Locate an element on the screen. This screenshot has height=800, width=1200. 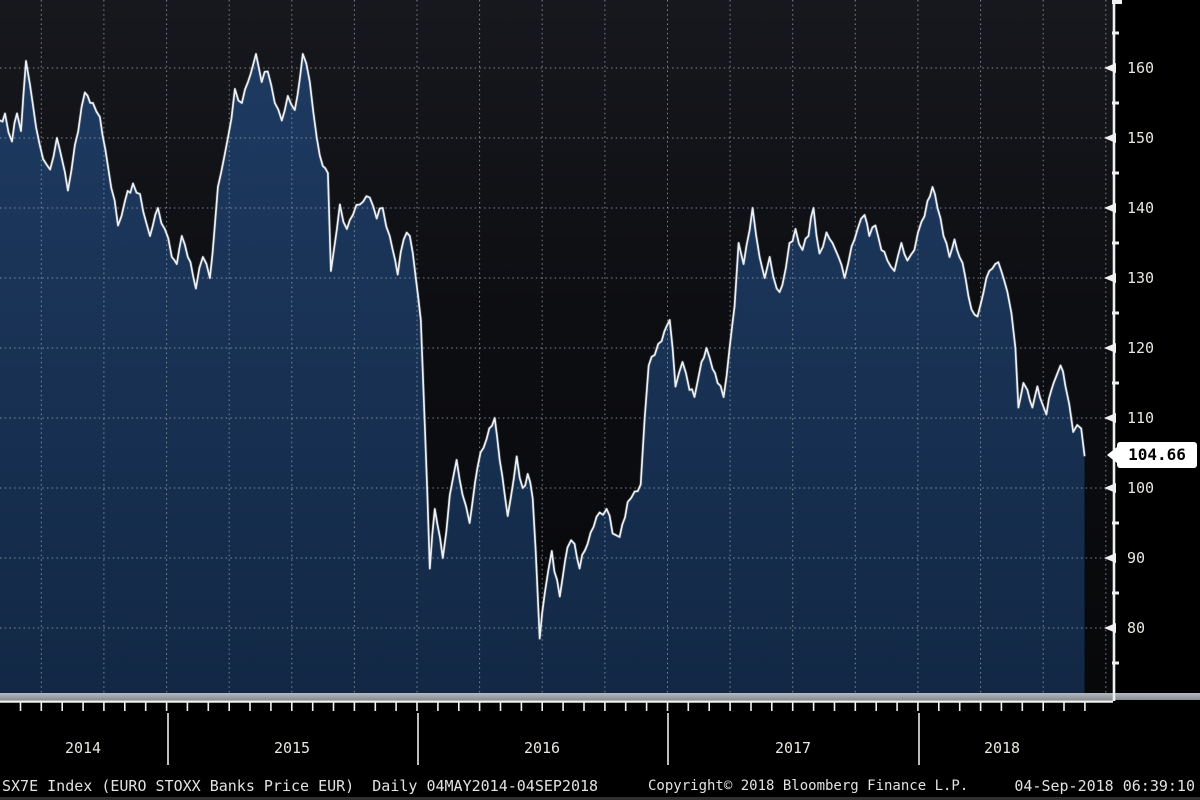
y-axis-tick-label: 120 is located at coordinates (1141, 348).